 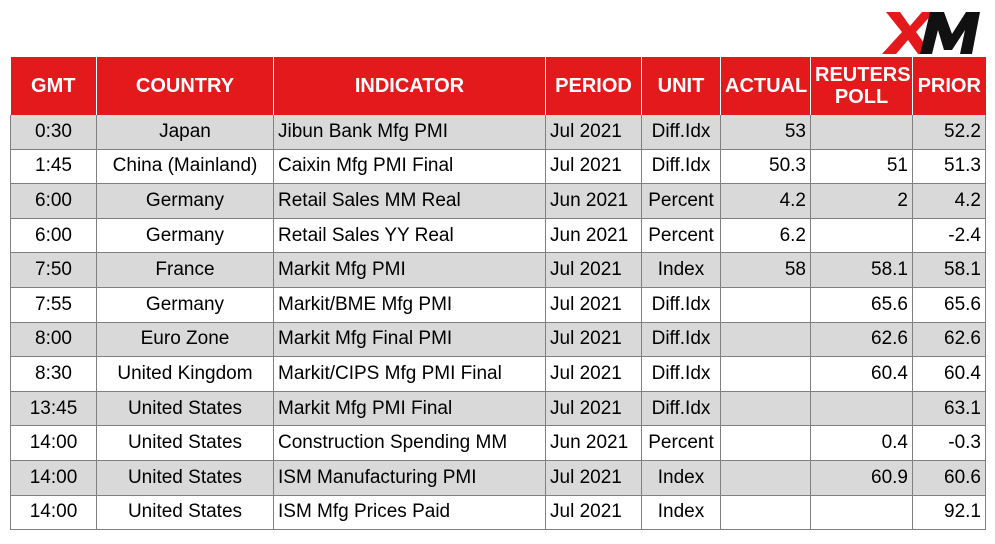 I want to click on cell-prior: 63.1, so click(x=949, y=409).